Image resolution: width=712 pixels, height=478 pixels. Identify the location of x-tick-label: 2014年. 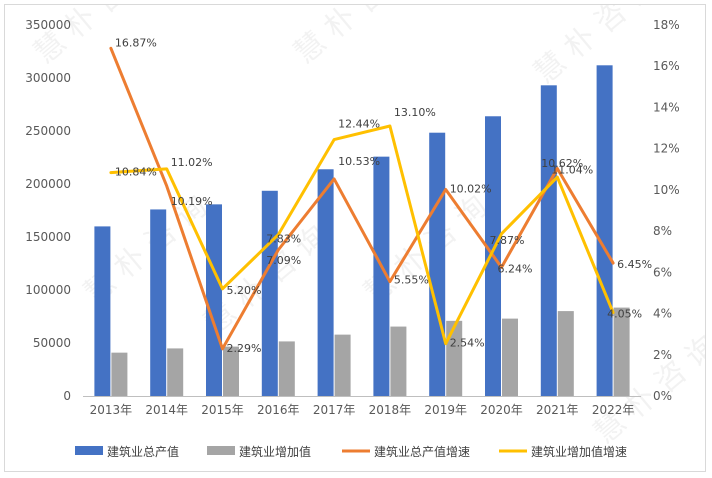
(166, 410).